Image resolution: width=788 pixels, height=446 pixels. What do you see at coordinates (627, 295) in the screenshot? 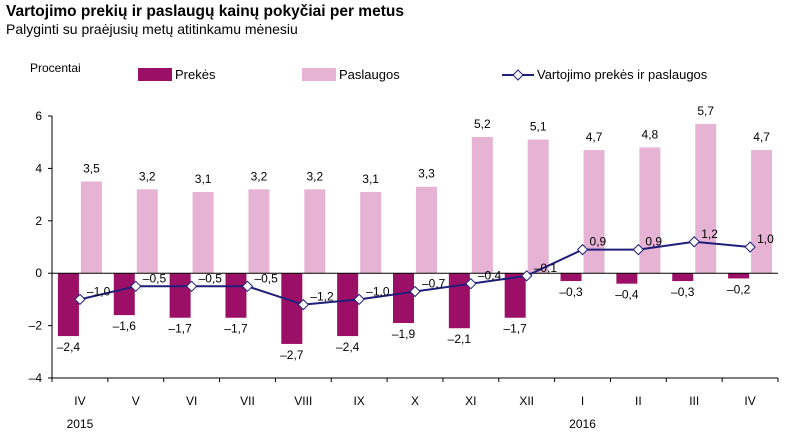
I see `data-label-goods: –0,4` at bounding box center [627, 295].